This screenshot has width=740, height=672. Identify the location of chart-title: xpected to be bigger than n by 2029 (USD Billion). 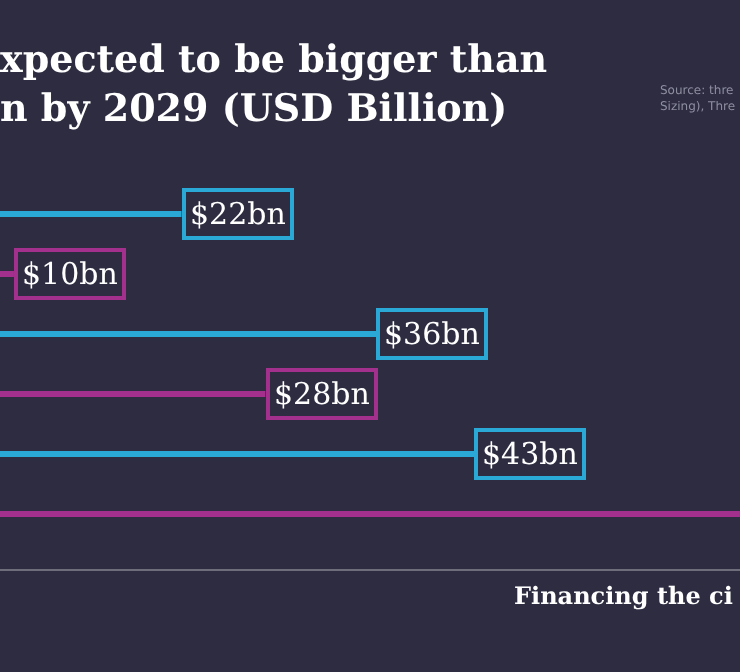
(274, 85).